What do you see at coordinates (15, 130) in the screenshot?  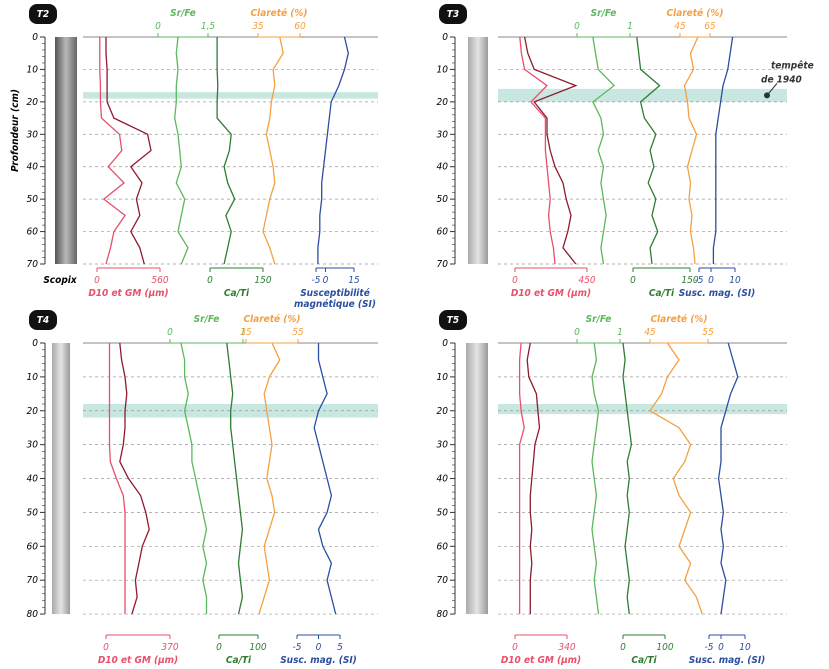 I see `y-axis-label: Profondeur (cm)` at bounding box center [15, 130].